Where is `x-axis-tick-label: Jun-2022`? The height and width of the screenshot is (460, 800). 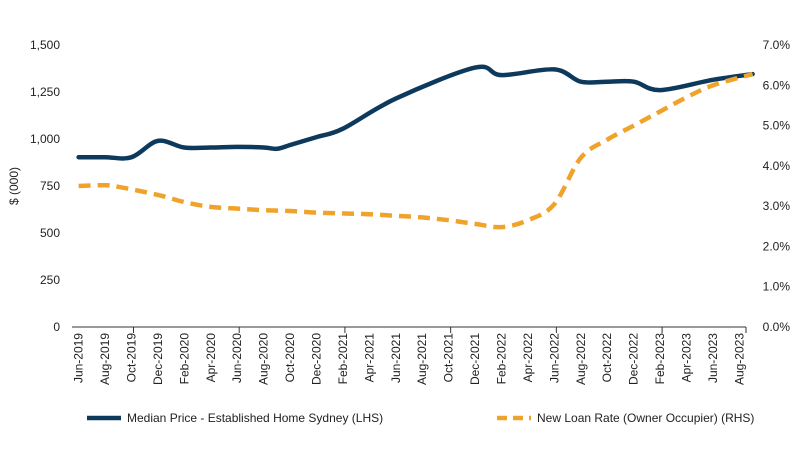
x-axis-tick-label: Jun-2022 is located at coordinates (554, 358).